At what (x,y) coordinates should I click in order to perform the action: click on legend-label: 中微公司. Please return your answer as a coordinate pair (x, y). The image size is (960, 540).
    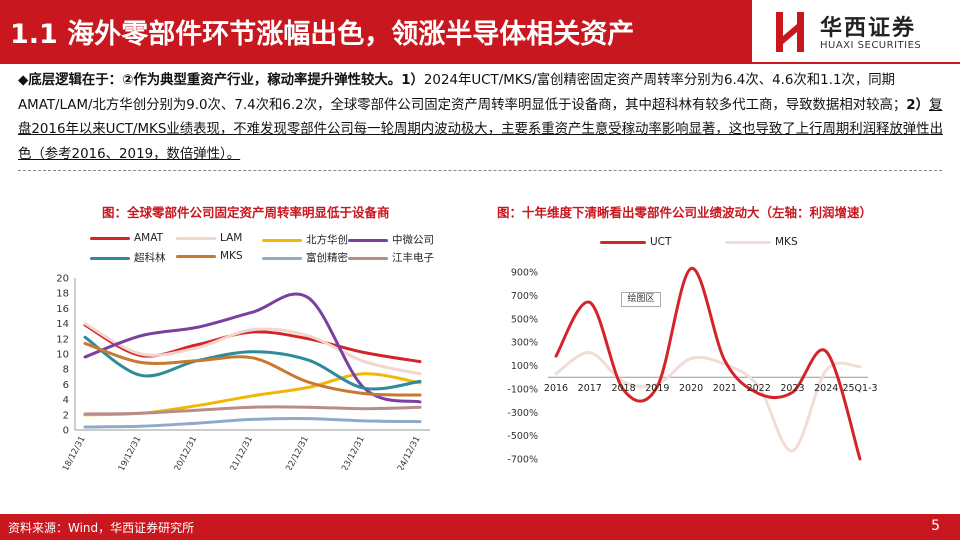
    Looking at the image, I should click on (413, 240).